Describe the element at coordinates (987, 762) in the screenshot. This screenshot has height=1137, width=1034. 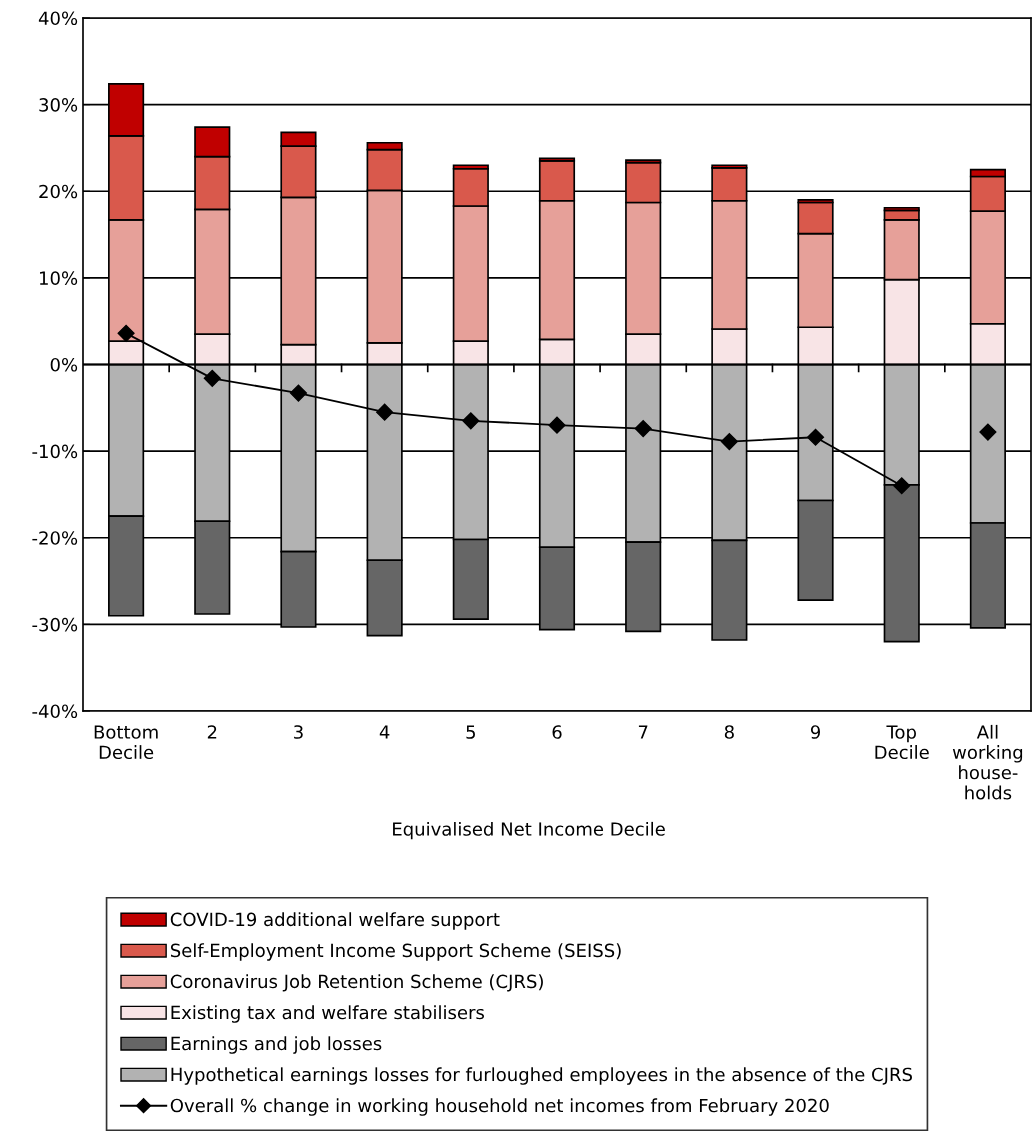
I see `x-tick-label: All working house- holds` at that location.